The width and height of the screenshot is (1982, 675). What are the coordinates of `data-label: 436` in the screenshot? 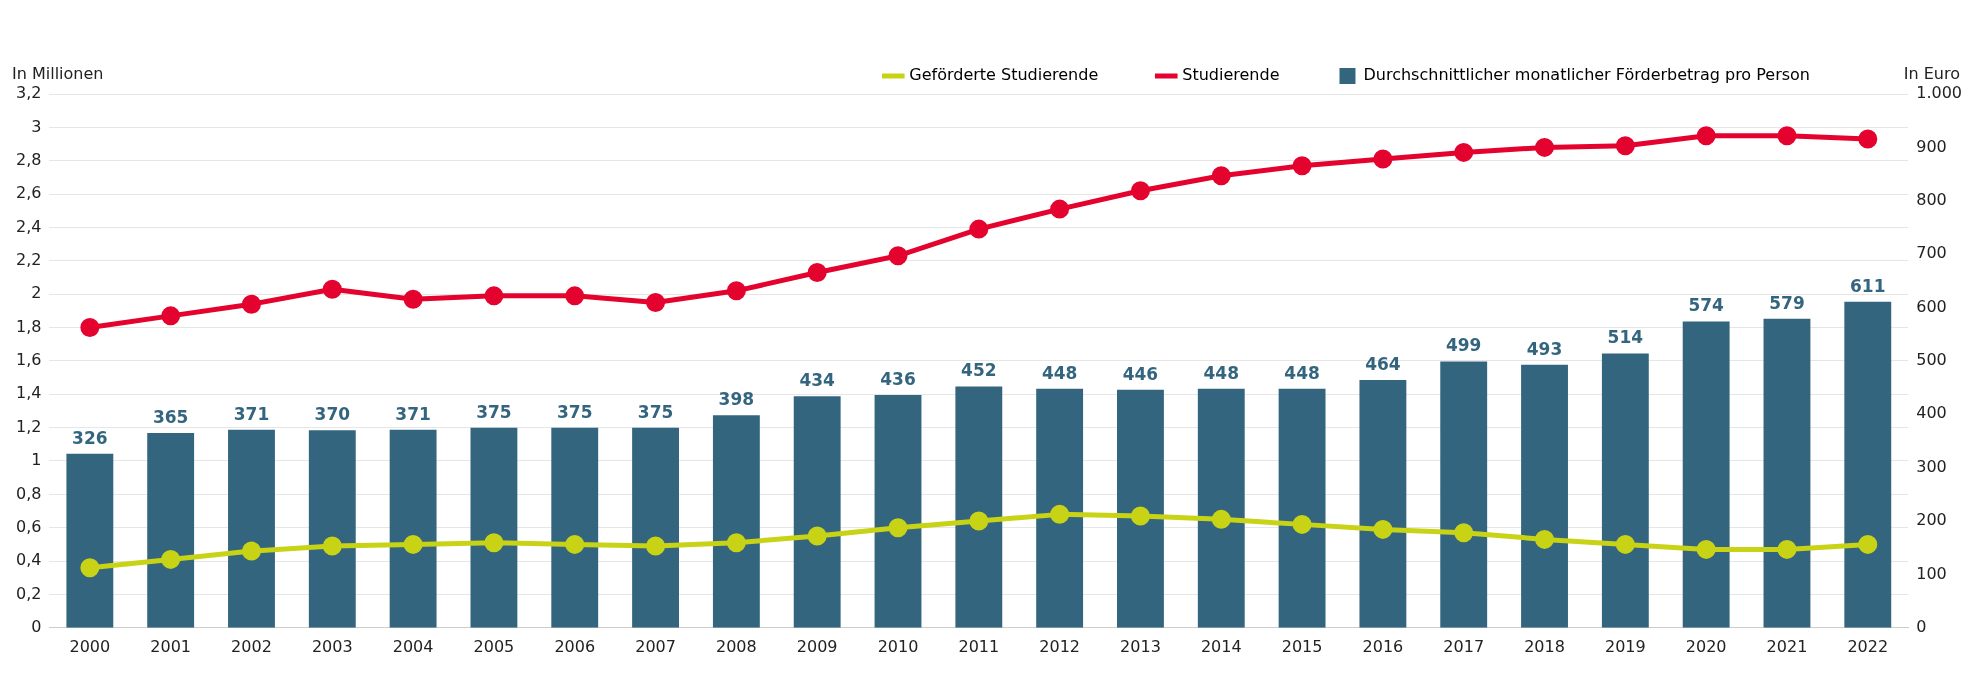 It's located at (898, 378).